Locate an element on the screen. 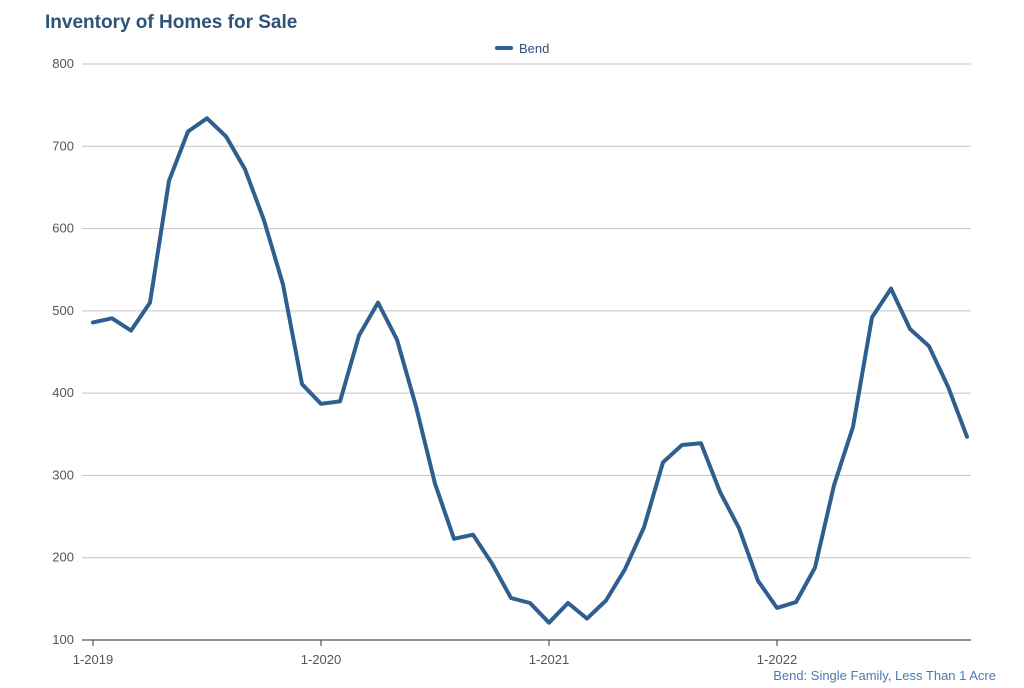 The width and height of the screenshot is (1024, 688). y-tick-label: 200 is located at coordinates (63, 557).